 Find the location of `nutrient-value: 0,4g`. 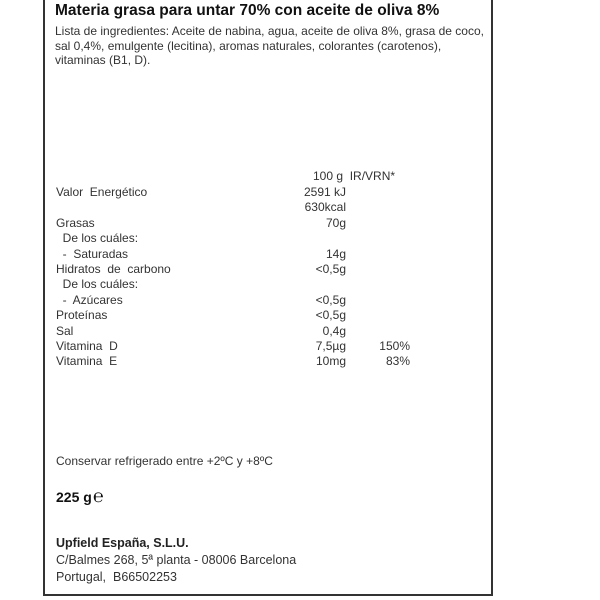

nutrient-value: 0,4g is located at coordinates (334, 330).